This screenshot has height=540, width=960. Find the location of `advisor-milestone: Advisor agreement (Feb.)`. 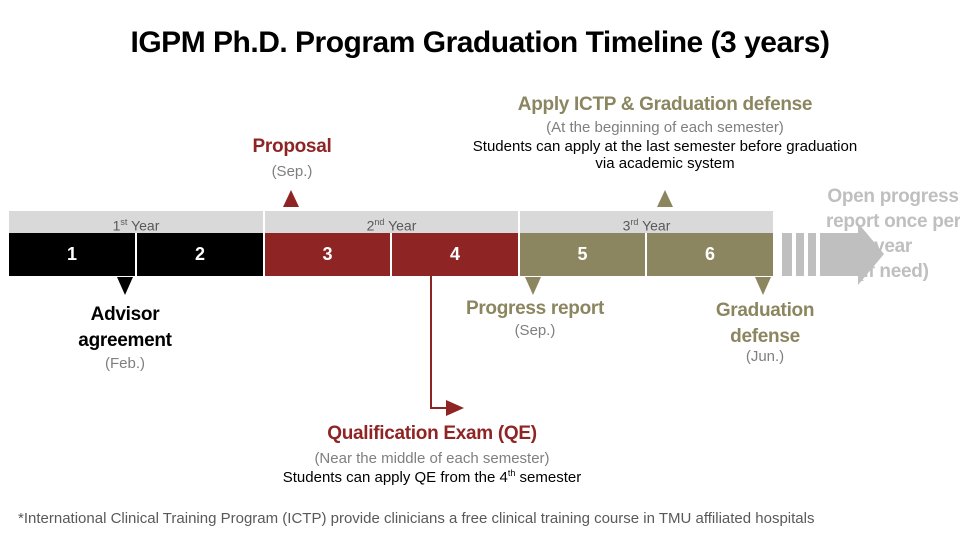

advisor-milestone: Advisor agreement (Feb.) is located at coordinates (125, 337).